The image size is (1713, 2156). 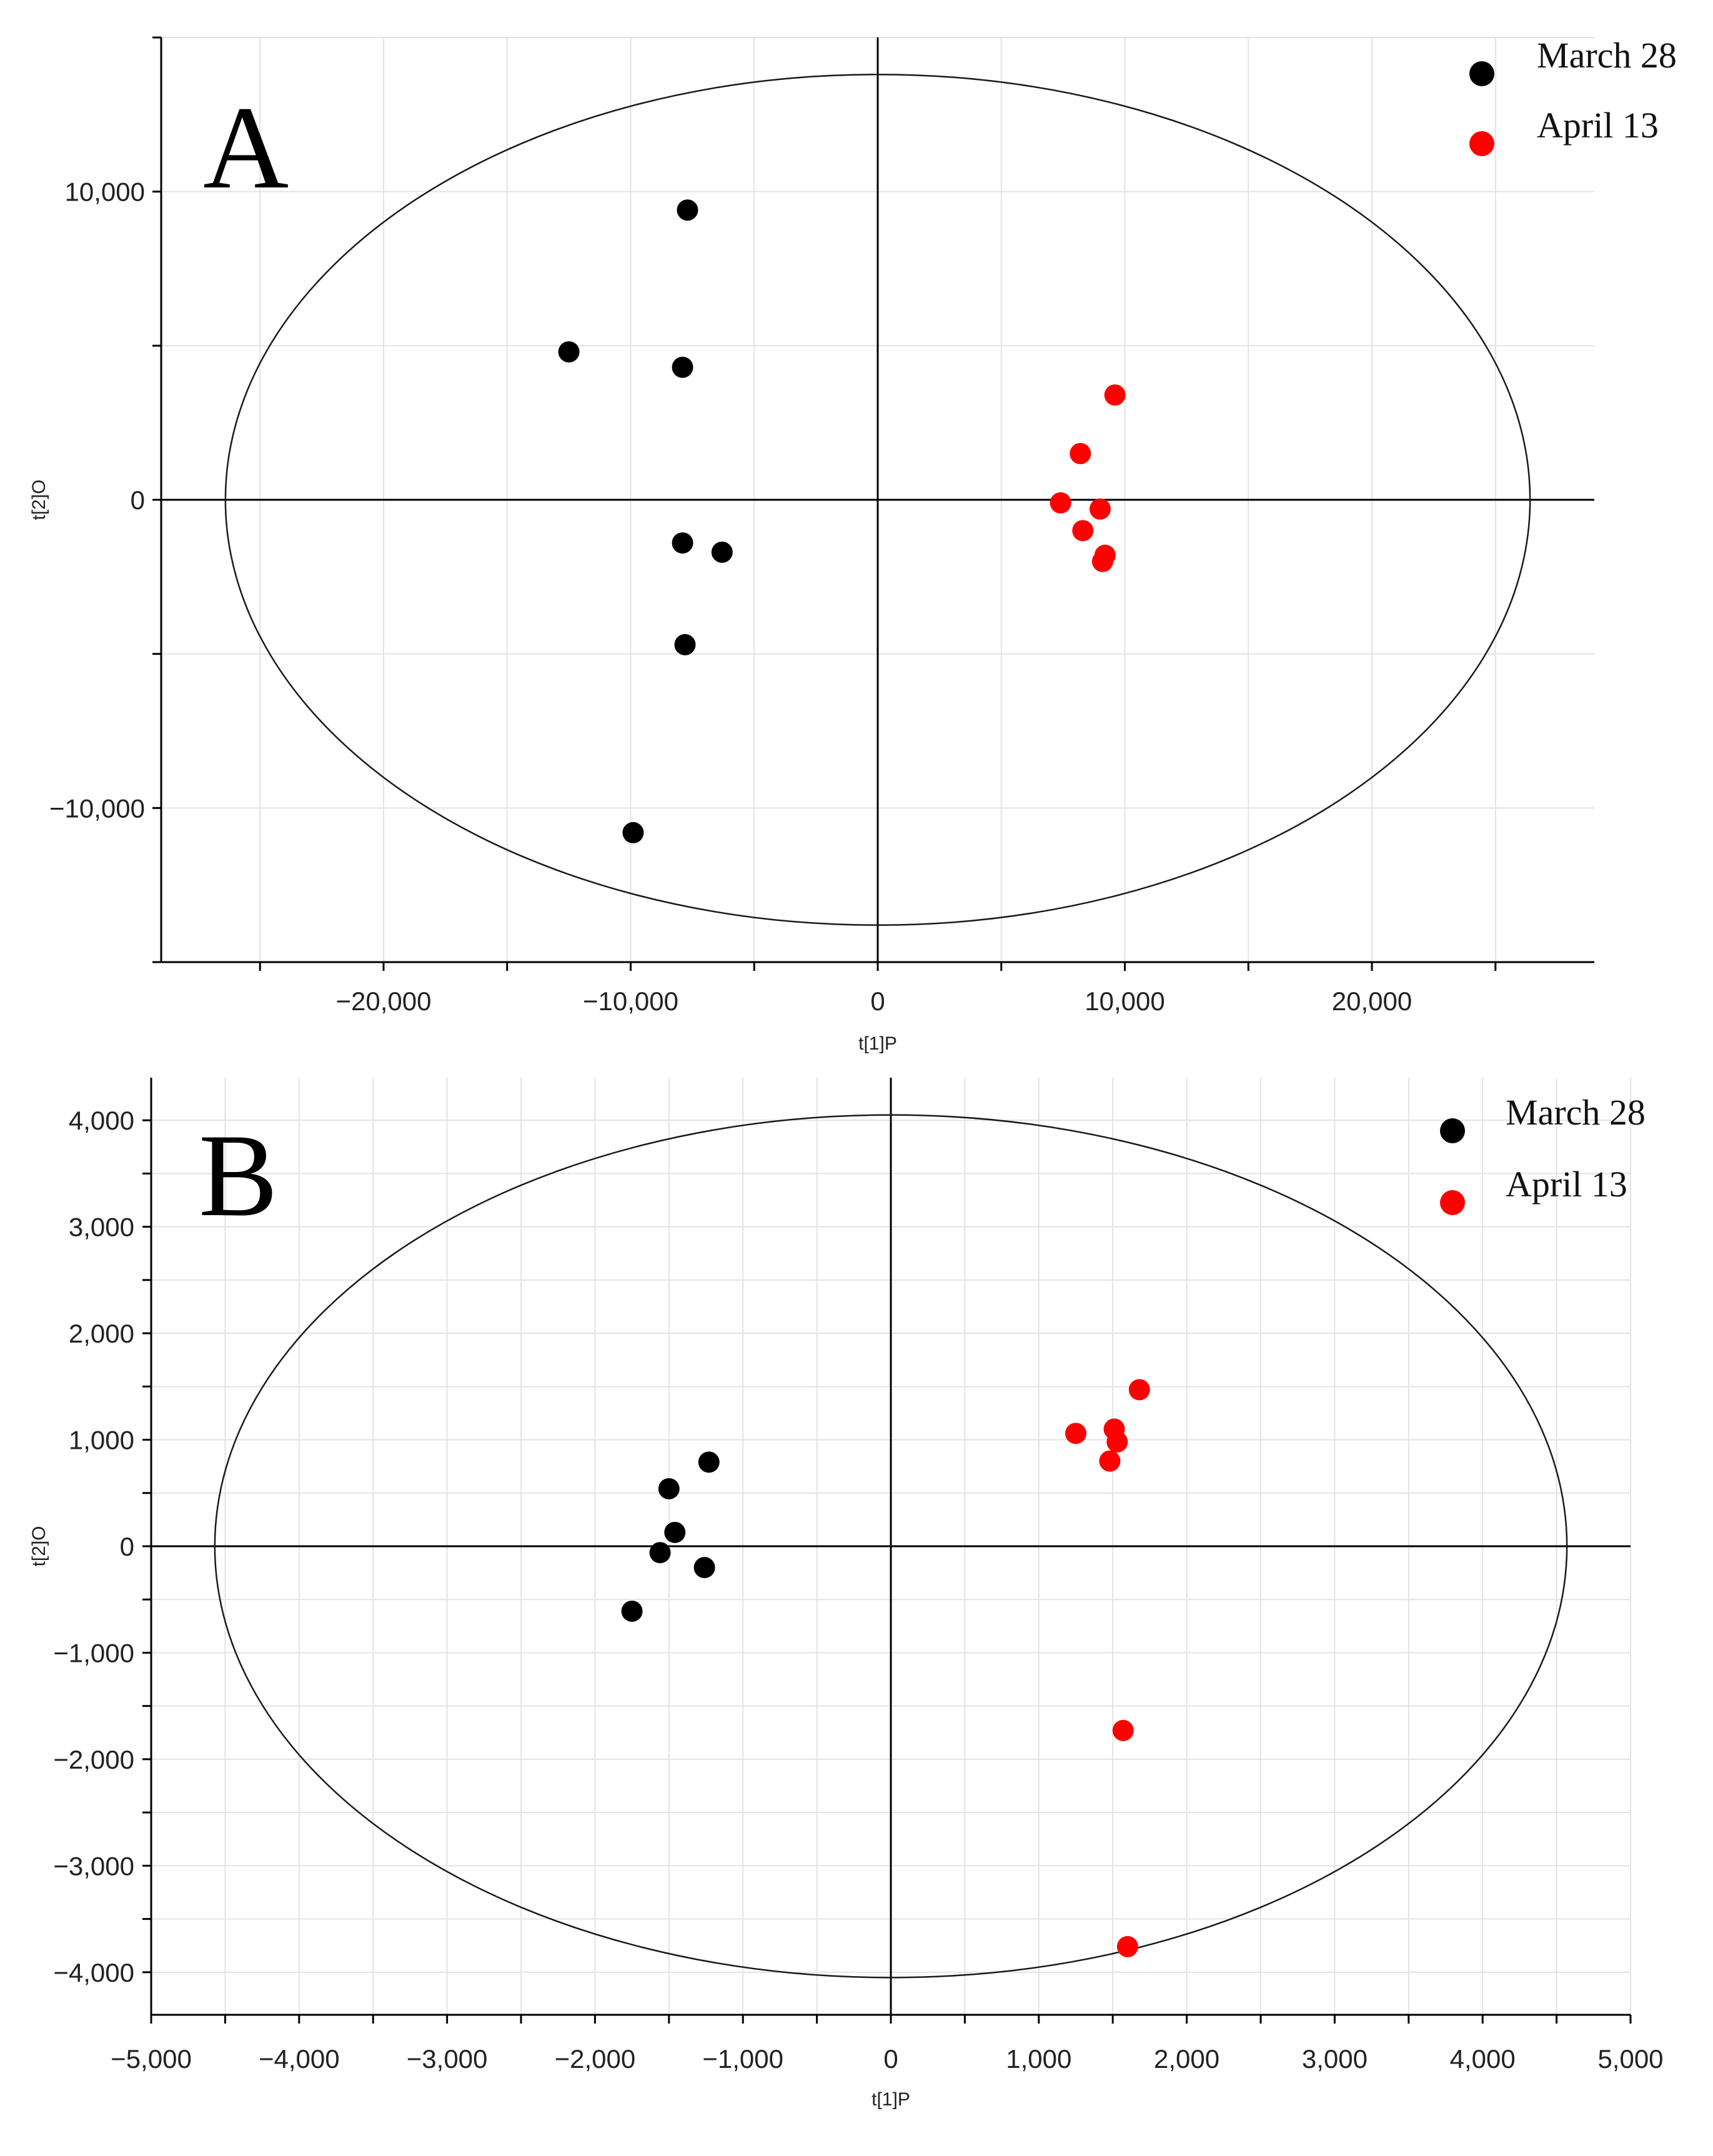 I want to click on y-tick-label: 10,000, so click(x=105, y=192).